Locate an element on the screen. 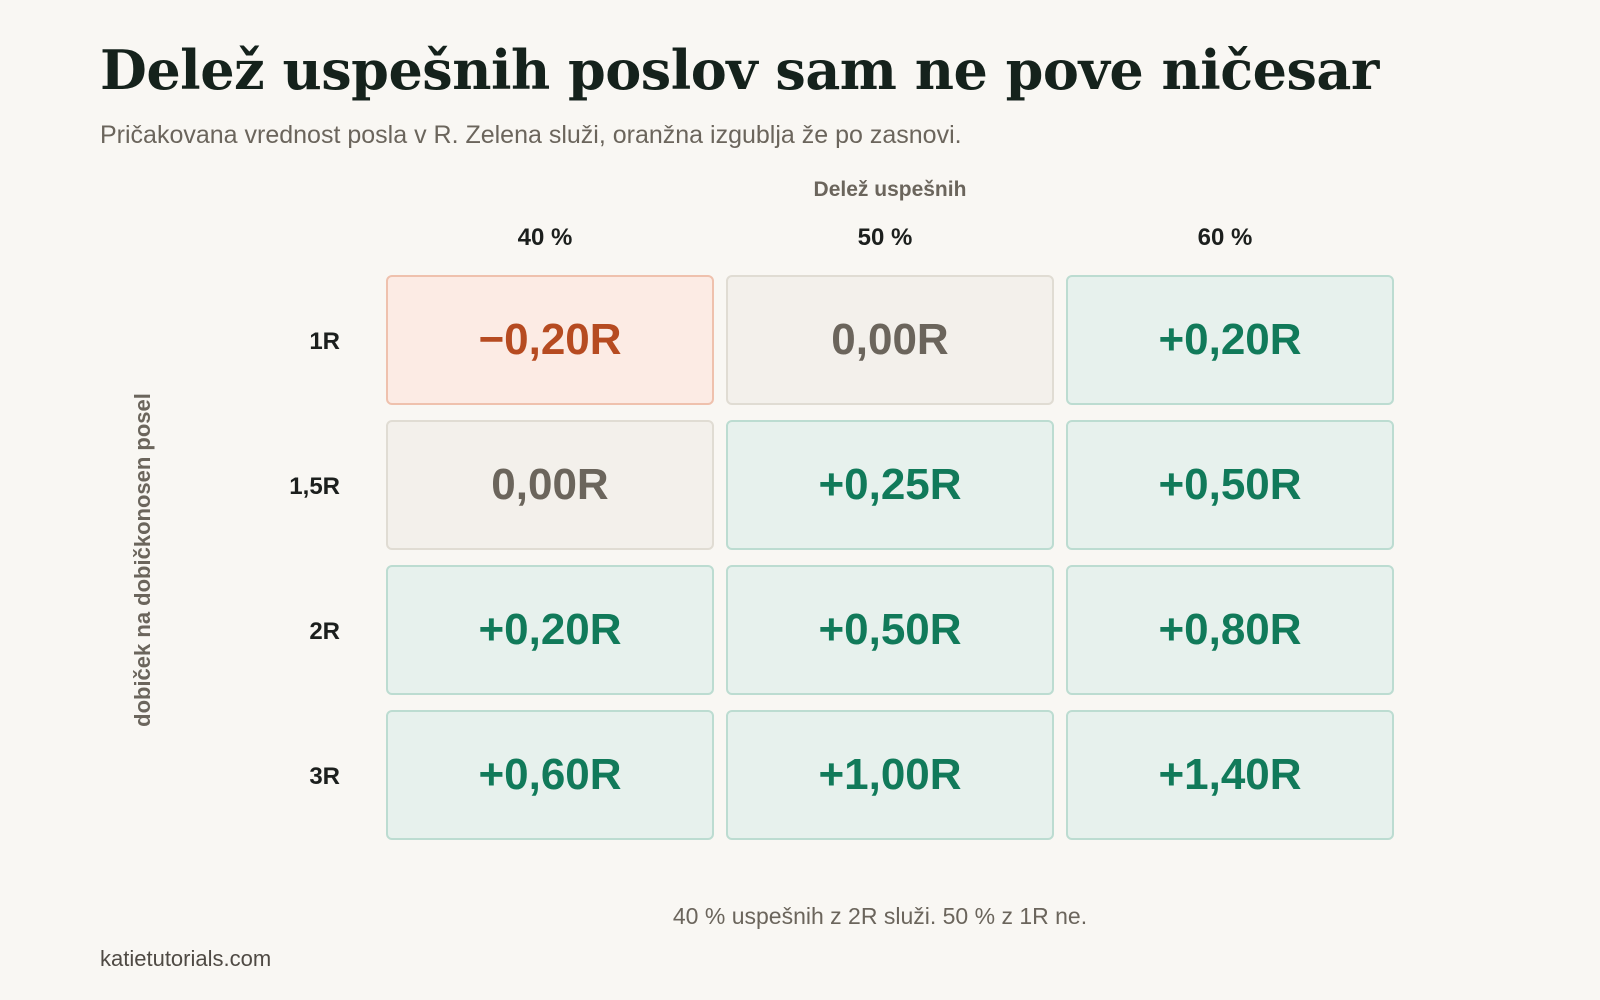 This screenshot has height=1000, width=1600. heatmap-cell: +0,80R is located at coordinates (1230, 630).